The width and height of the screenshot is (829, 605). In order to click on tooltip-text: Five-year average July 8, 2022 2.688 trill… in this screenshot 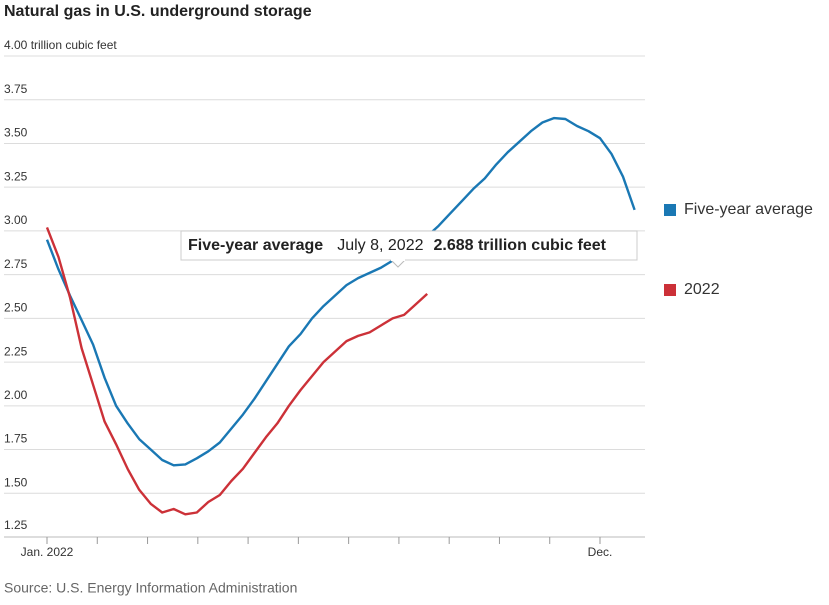, I will do `click(397, 245)`.